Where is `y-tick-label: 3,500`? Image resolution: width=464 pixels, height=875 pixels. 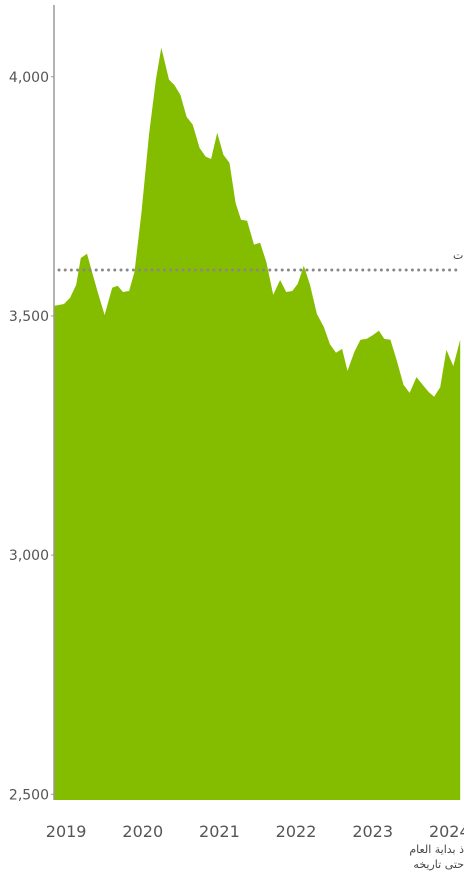 y-tick-label: 3,500 is located at coordinates (29, 317).